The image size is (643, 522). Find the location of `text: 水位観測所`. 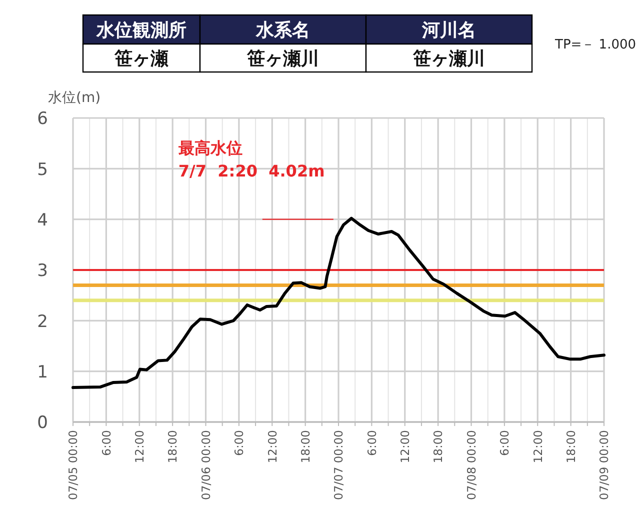

text: 水位観測所 is located at coordinates (141, 30).